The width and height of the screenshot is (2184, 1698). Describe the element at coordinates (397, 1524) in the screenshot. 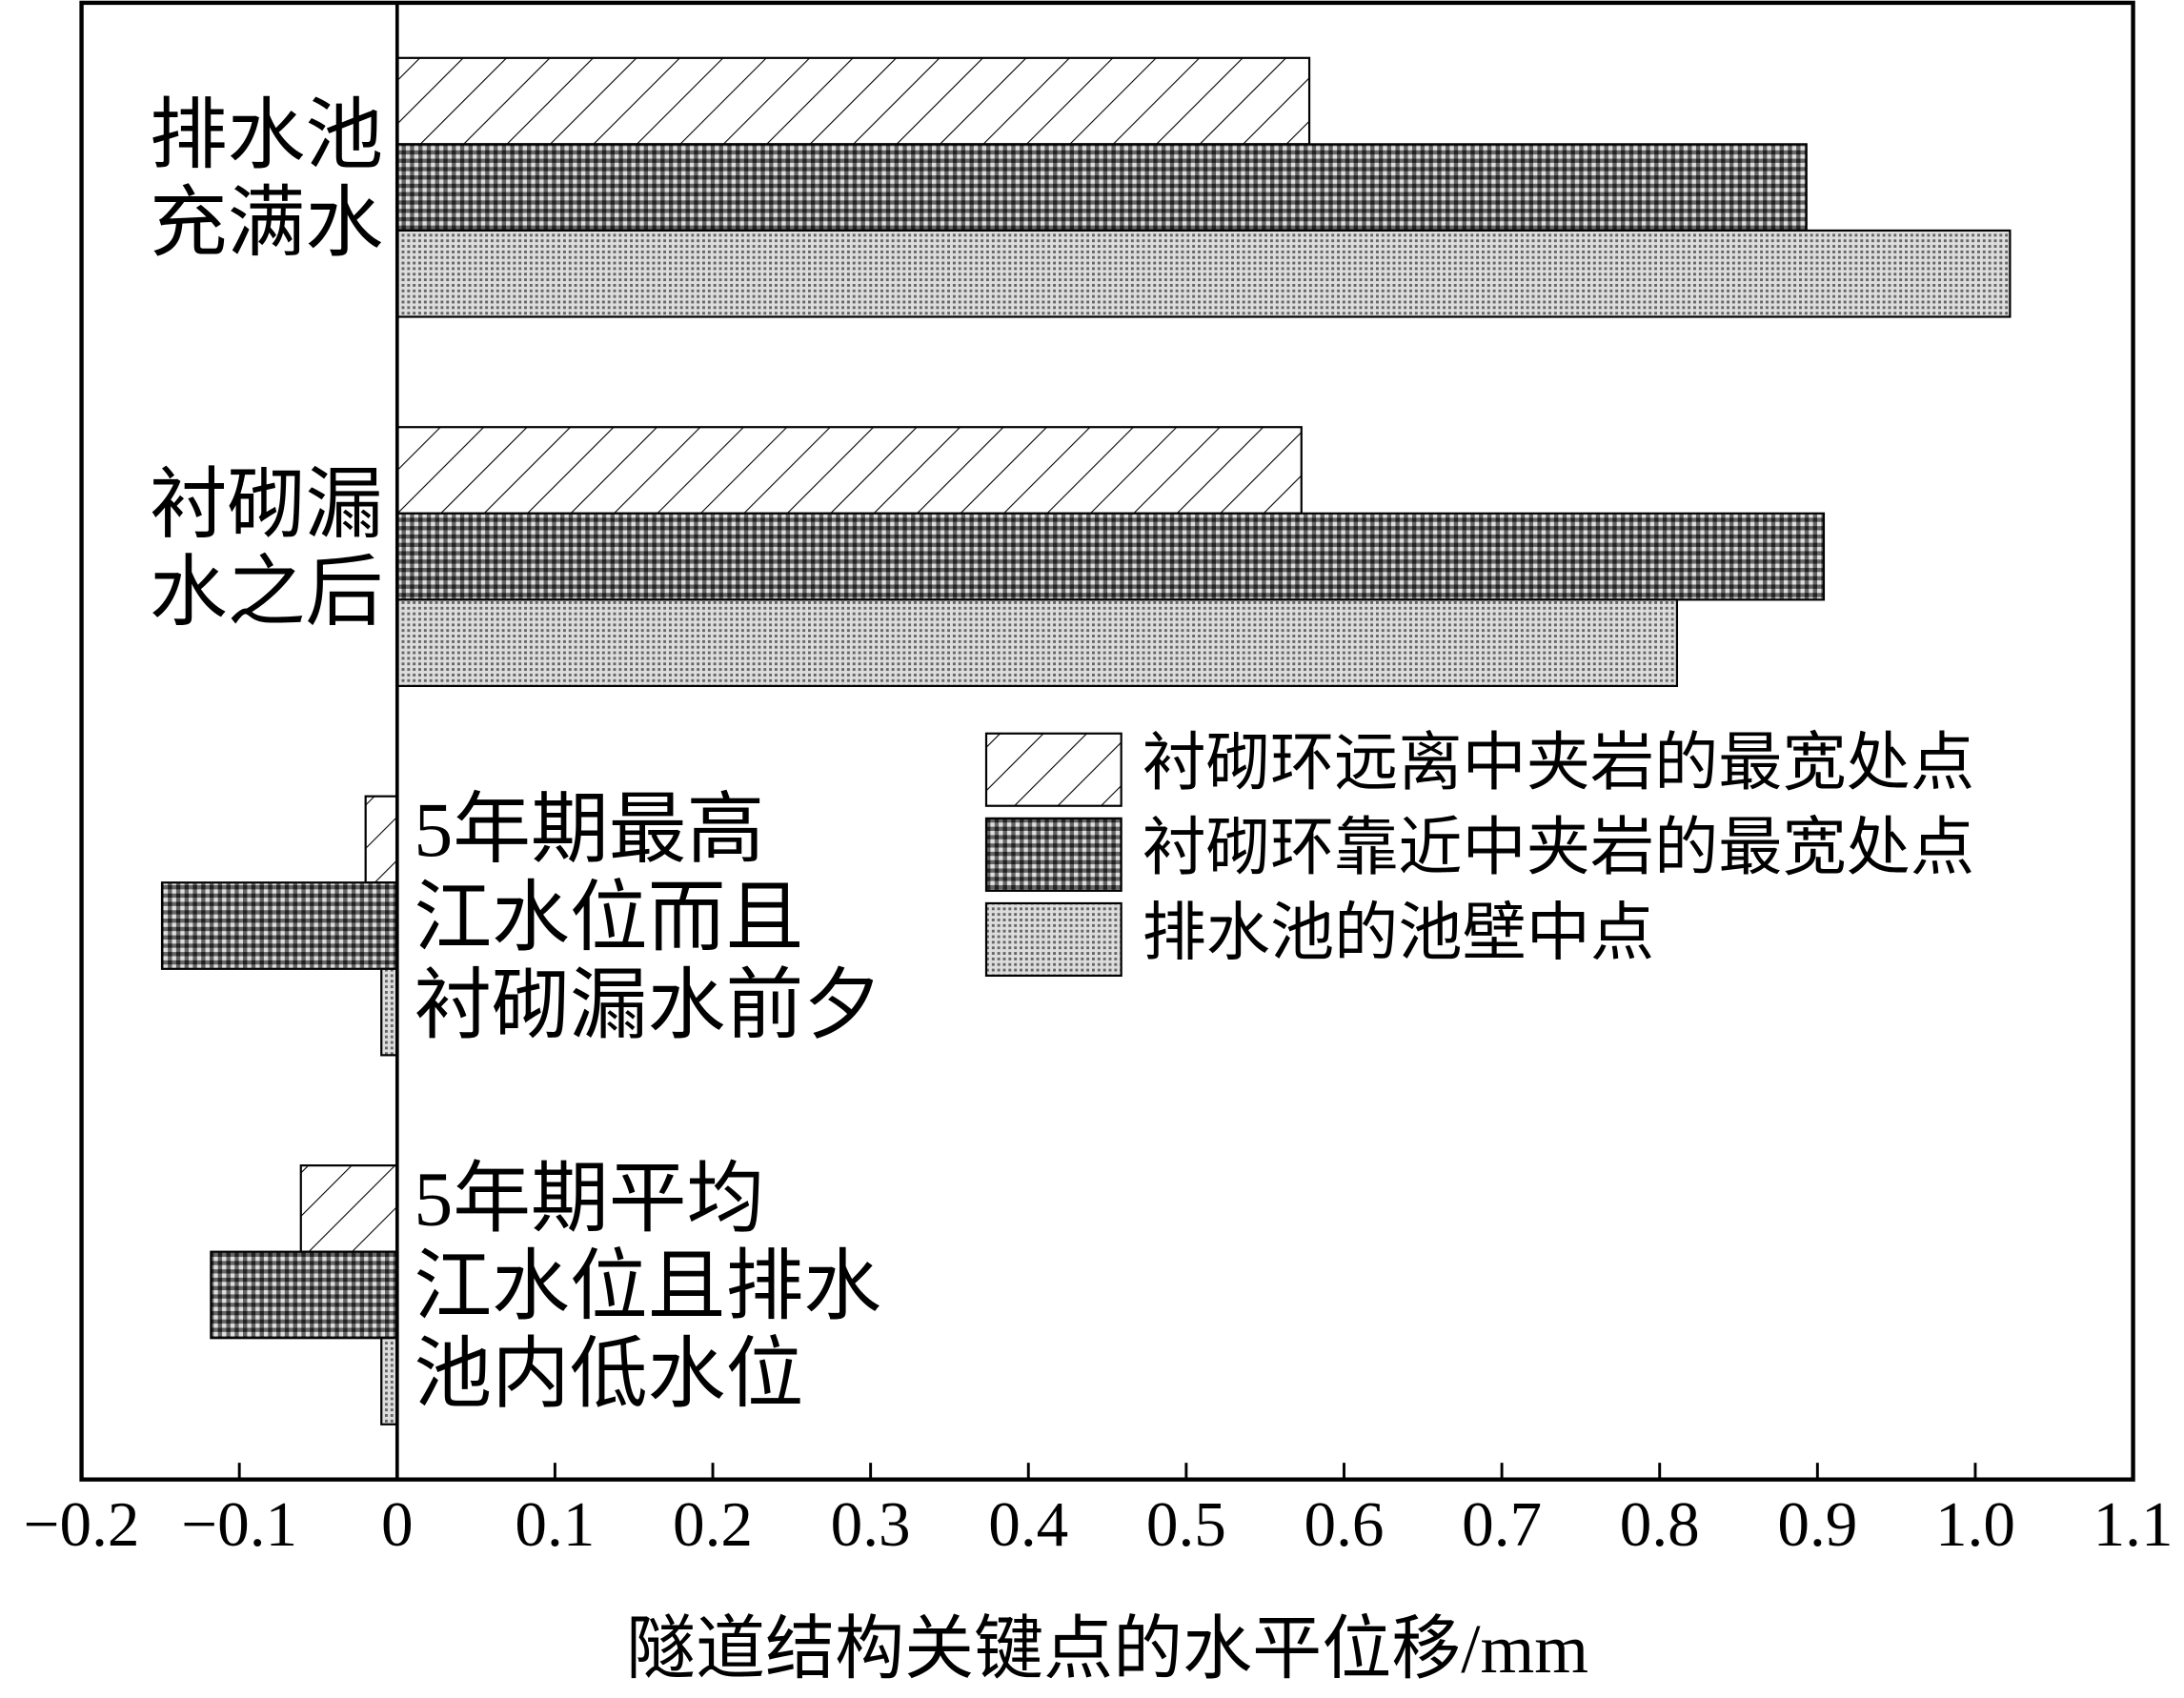

I see `x-tick-label: 0` at that location.